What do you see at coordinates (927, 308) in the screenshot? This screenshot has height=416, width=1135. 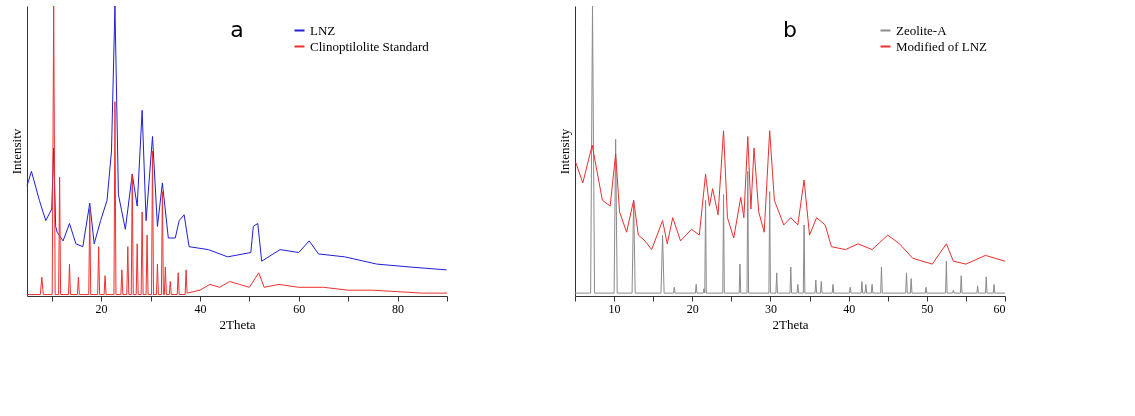 I see `x-tick-label: 50` at bounding box center [927, 308].